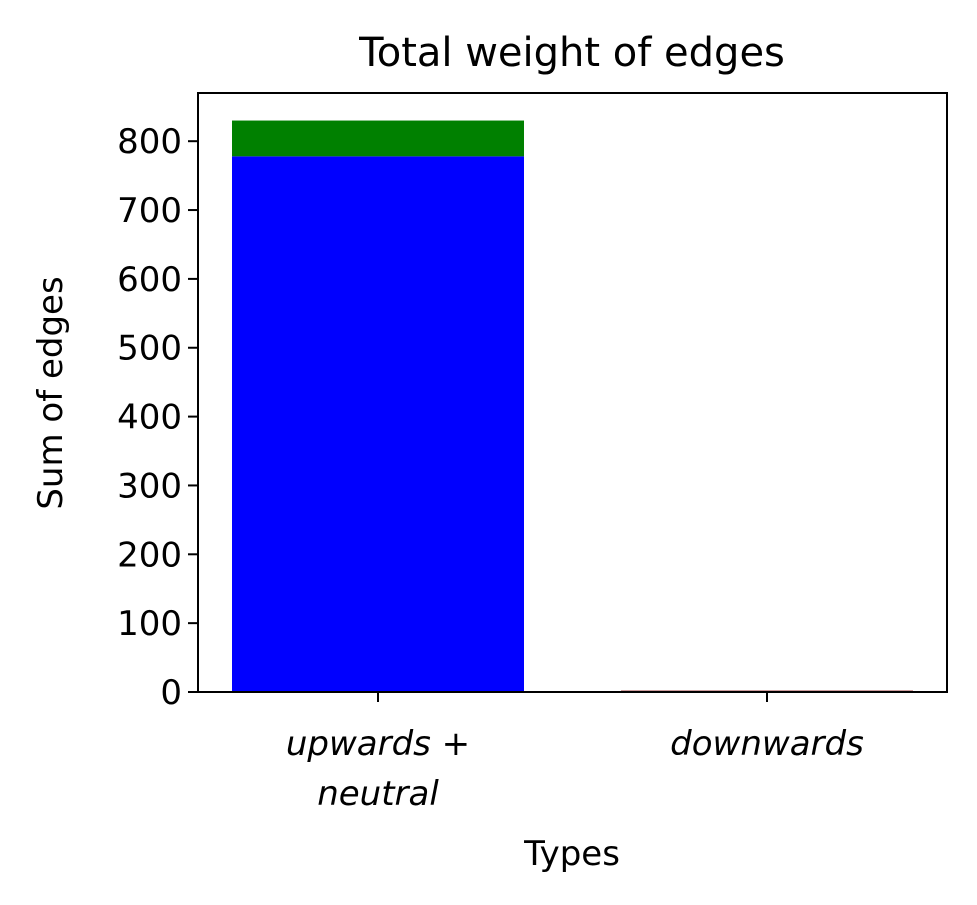 This screenshot has height=905, width=977. Describe the element at coordinates (51, 392) in the screenshot. I see `y-axis-label: Sum of edges` at that location.